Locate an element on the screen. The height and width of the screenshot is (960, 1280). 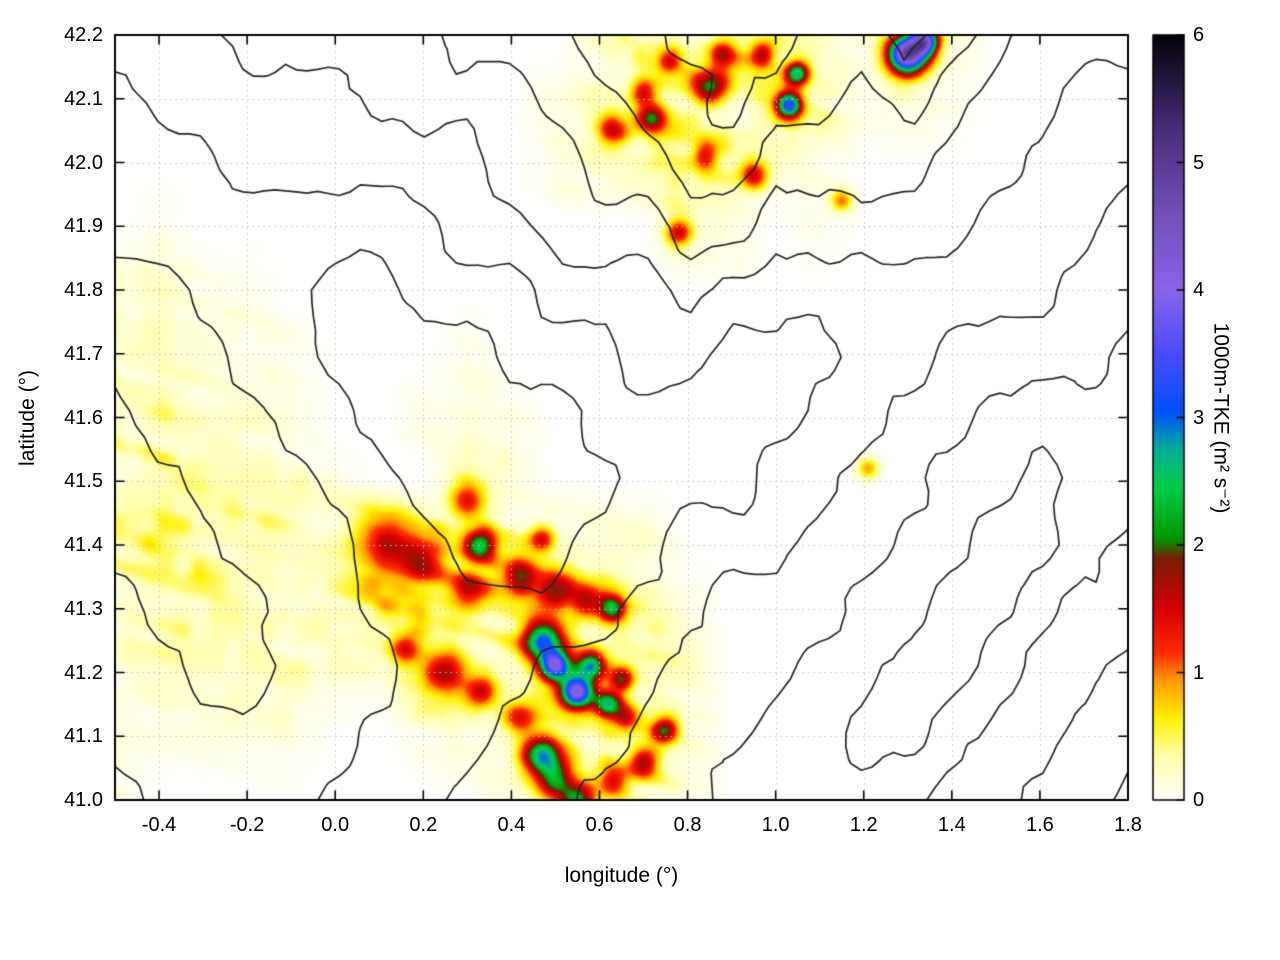
y-tick-label: 41.0 is located at coordinates (83, 800).